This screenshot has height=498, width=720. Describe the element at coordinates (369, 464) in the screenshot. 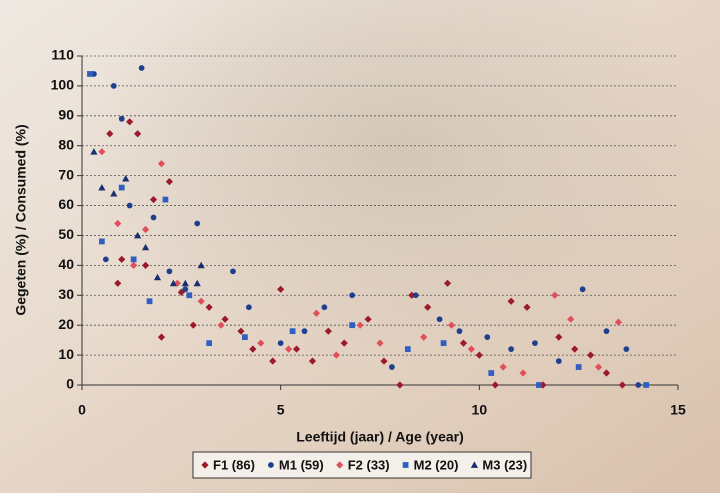

I see `legend-label: F2 (33)` at that location.